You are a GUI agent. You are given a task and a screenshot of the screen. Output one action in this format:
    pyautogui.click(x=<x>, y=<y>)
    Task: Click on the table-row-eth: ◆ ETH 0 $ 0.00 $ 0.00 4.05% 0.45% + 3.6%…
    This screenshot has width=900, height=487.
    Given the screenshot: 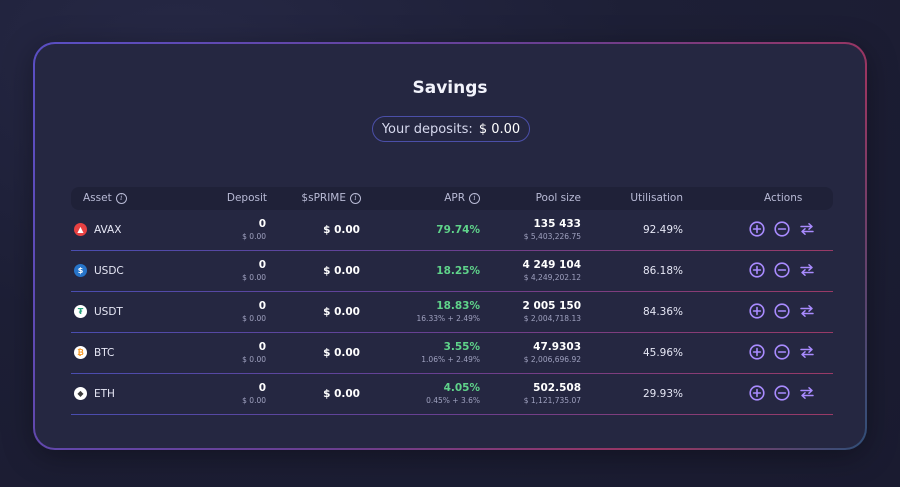 What is the action you would take?
    pyautogui.click(x=452, y=394)
    